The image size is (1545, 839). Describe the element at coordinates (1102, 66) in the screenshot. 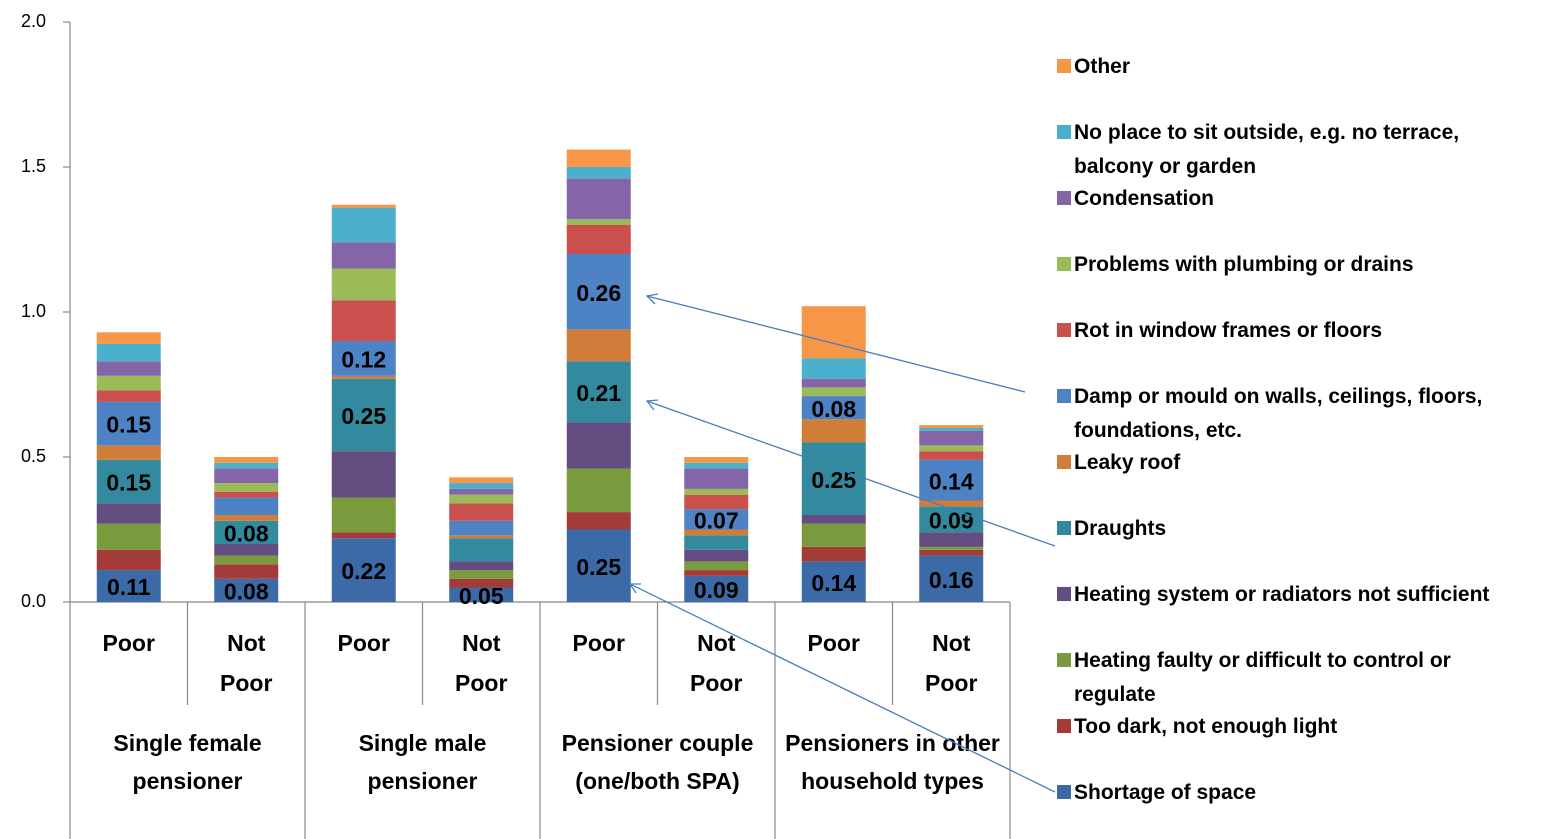

I see `legend-label: Other` at that location.